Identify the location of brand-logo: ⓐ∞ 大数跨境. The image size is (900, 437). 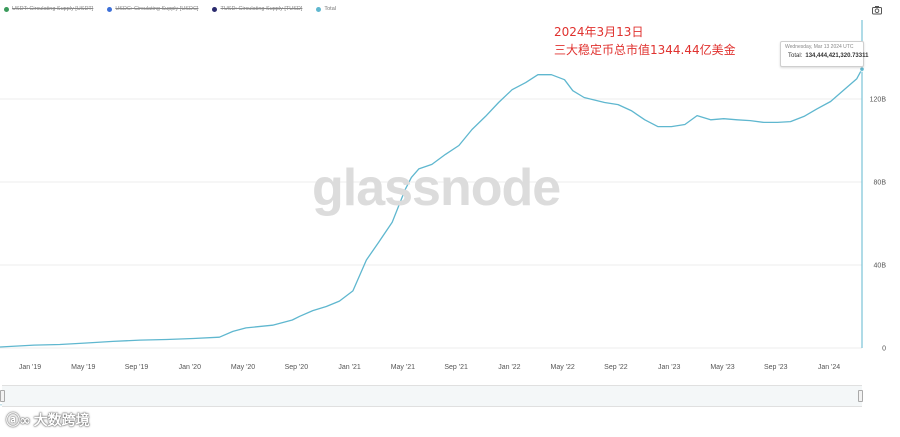
(48, 420).